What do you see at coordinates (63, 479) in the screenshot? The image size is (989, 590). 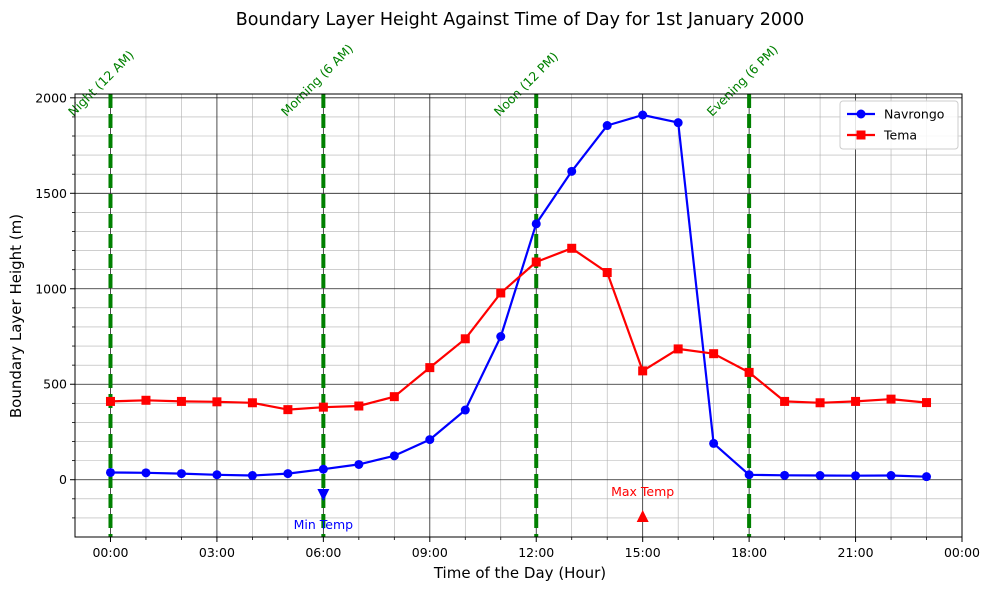 I see `y-tick-label: 0` at bounding box center [63, 479].